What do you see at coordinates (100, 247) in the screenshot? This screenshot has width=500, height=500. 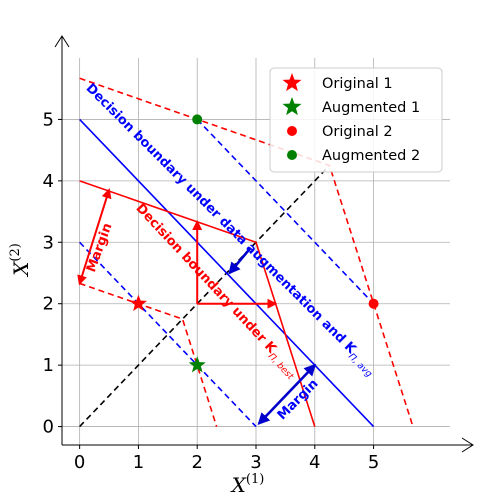 I see `red-margin-annotation: Margin` at bounding box center [100, 247].